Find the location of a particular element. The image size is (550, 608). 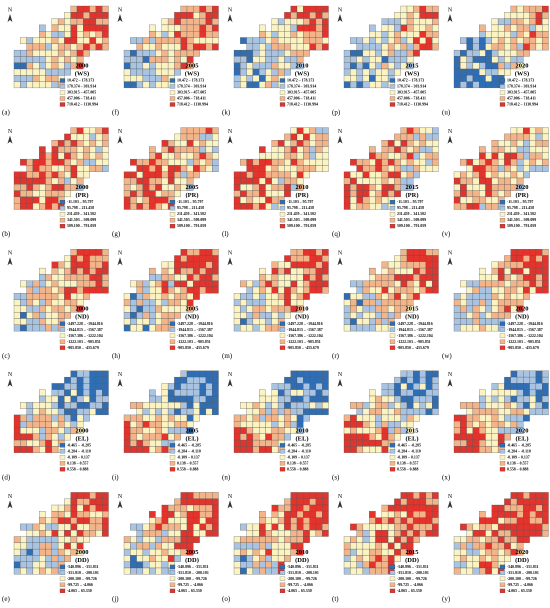

legend-label: -99.725 – -4.066 is located at coordinates (410, 585).